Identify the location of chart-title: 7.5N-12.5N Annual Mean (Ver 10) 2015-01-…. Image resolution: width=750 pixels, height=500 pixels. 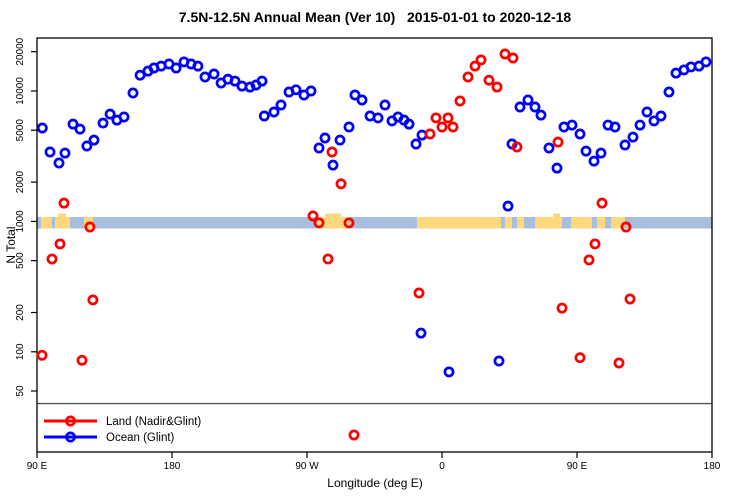
(375, 17).